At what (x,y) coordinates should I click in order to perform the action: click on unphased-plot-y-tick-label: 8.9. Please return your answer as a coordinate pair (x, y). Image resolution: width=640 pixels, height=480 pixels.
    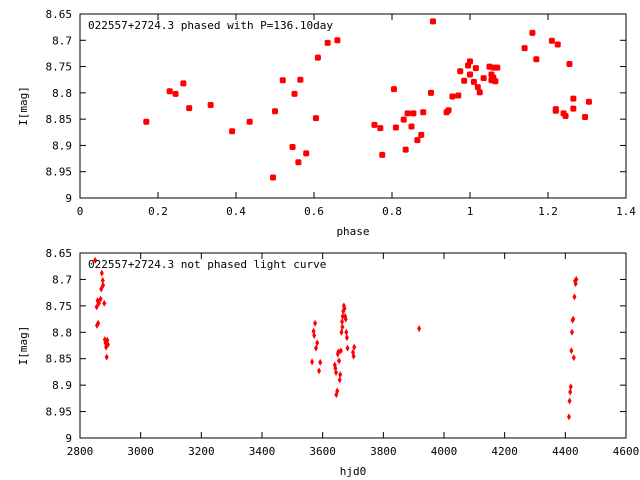
    Looking at the image, I should click on (62, 385).